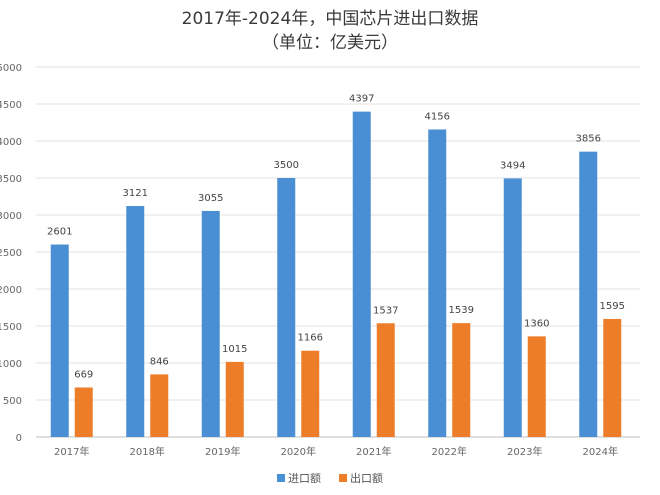  Describe the element at coordinates (222, 451) in the screenshot. I see `x-tick-label: 2019年` at that location.